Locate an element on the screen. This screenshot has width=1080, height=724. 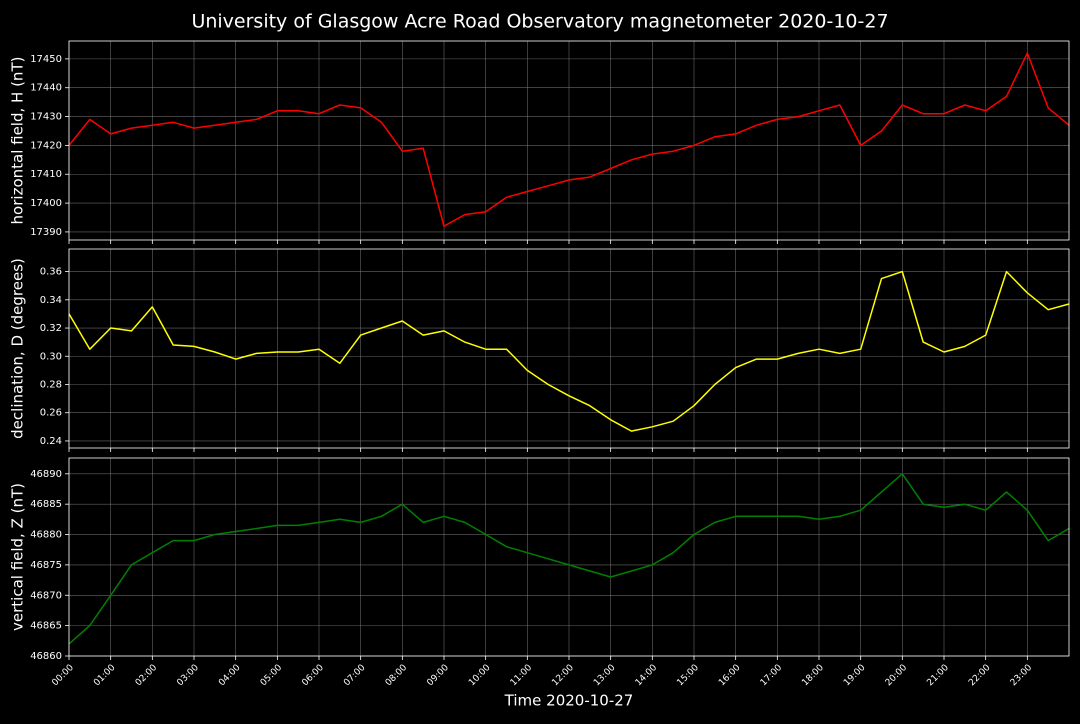
y-tick-label: 0.32 is located at coordinates (51, 328).